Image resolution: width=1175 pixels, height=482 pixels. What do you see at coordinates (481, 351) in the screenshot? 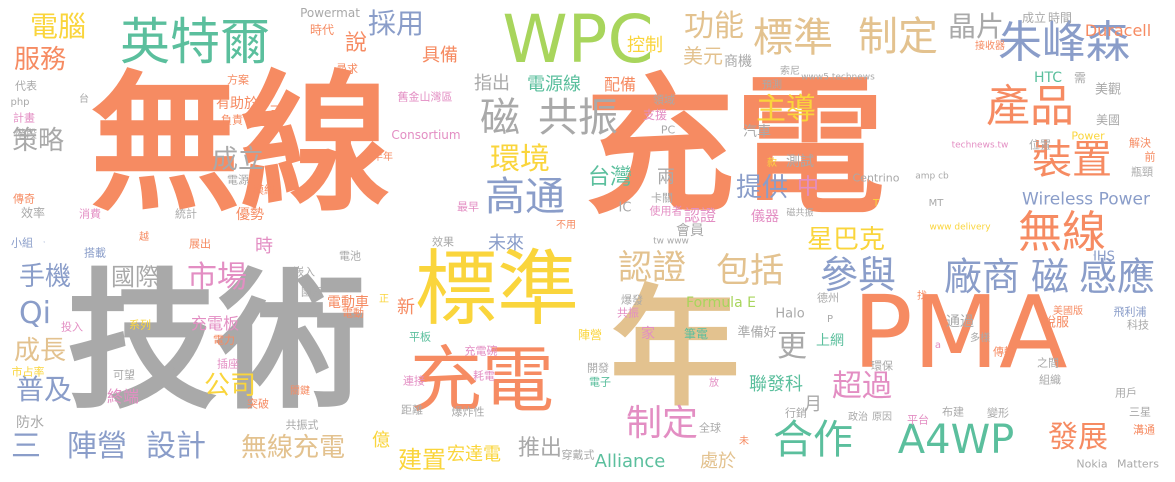
I see `cloud-word: 充電碗` at bounding box center [481, 351].